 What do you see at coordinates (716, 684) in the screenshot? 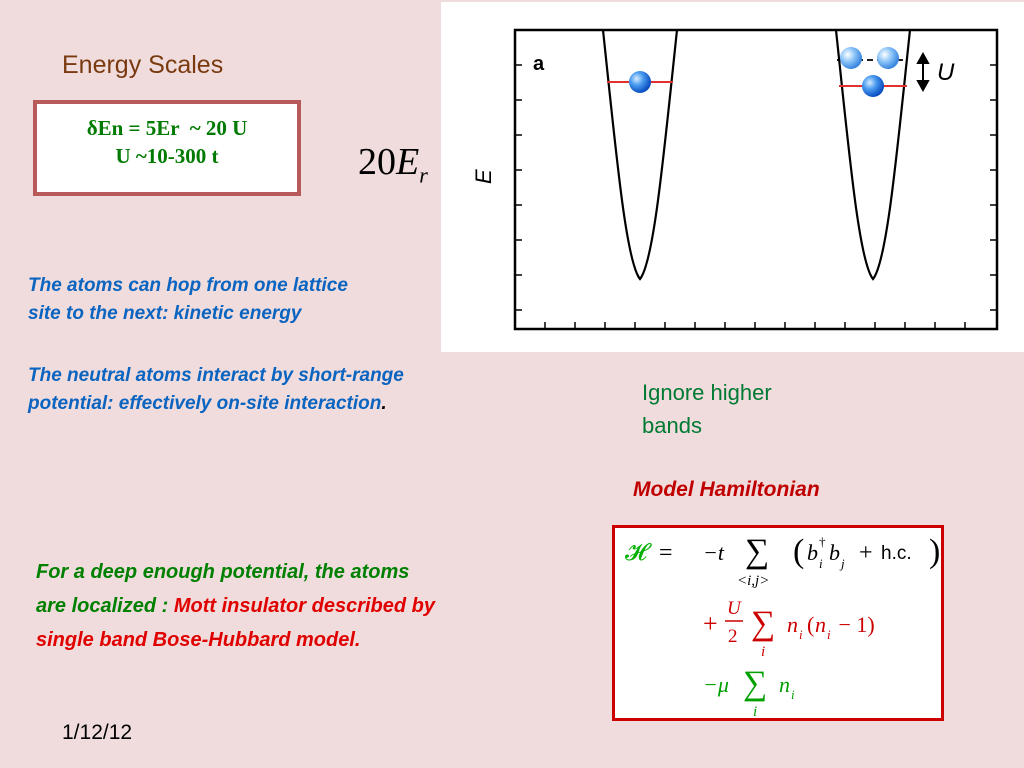
I see `minus-mu-term: −μ` at bounding box center [716, 684].